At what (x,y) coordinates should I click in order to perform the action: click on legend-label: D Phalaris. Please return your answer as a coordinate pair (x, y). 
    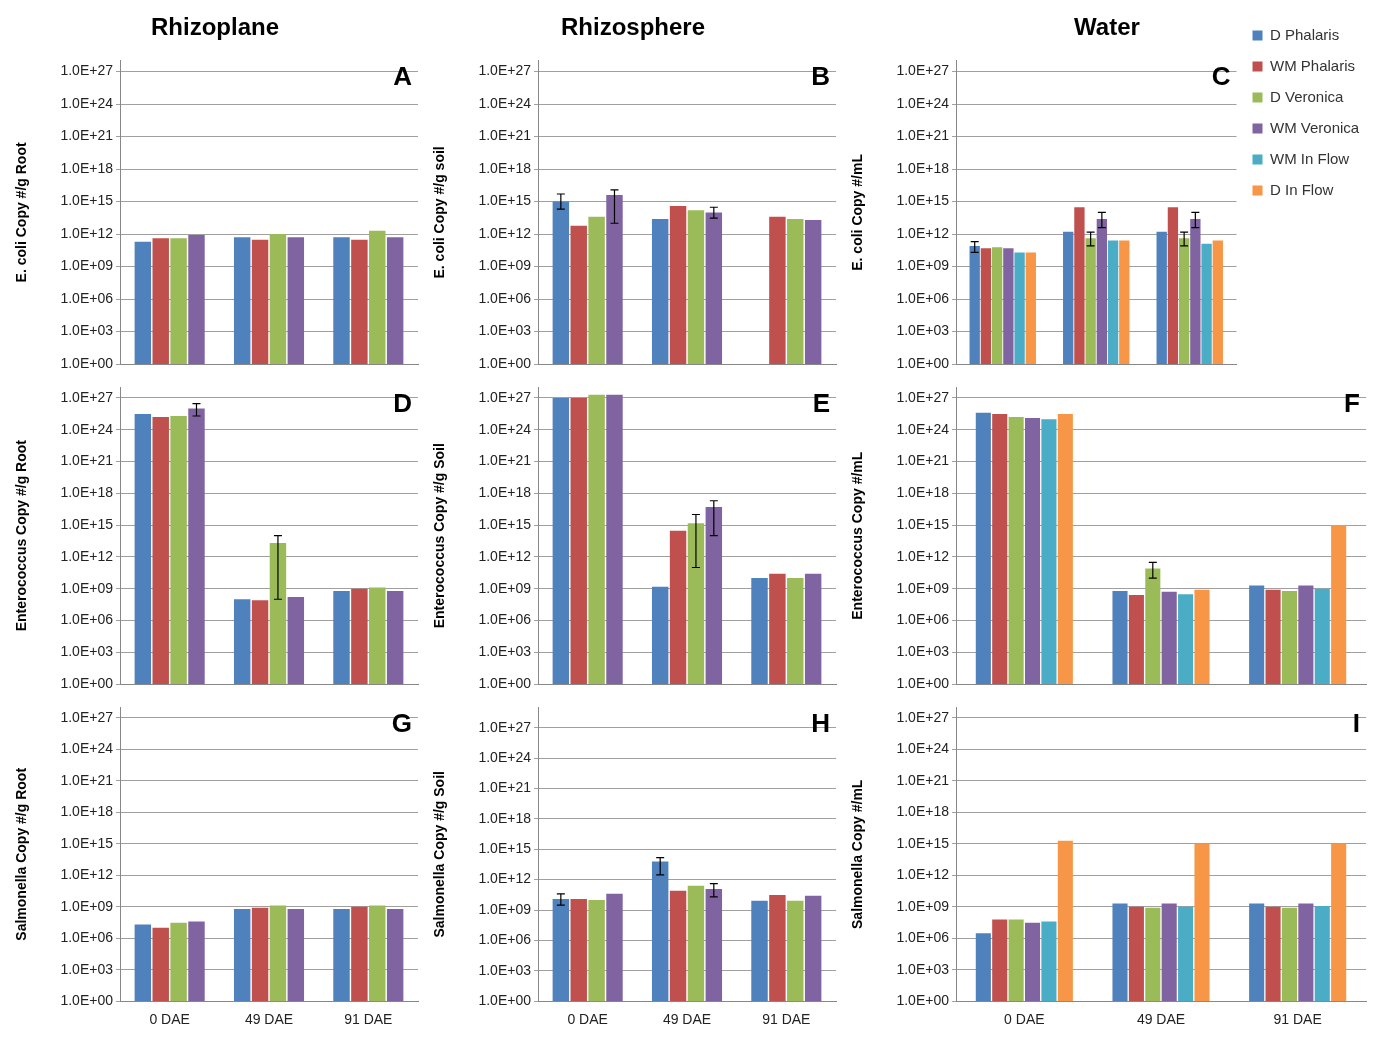
    Looking at the image, I should click on (1305, 34).